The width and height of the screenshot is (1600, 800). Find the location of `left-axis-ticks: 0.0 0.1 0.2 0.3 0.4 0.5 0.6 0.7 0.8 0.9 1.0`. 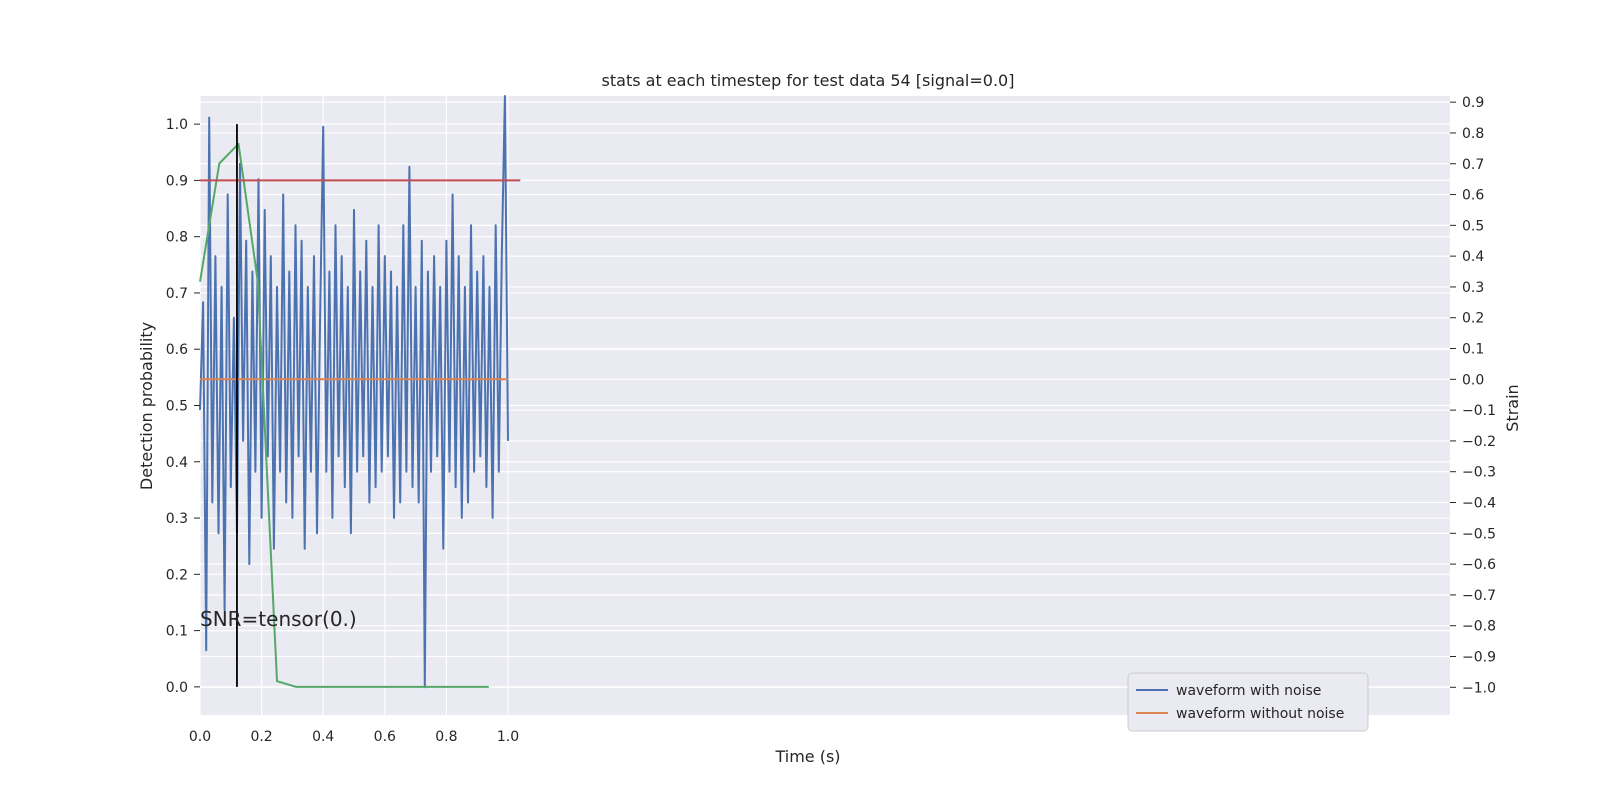

left-axis-ticks: 0.0 0.1 0.2 0.3 0.4 0.5 0.6 0.7 0.8 0.9 1.0 is located at coordinates (183, 406).